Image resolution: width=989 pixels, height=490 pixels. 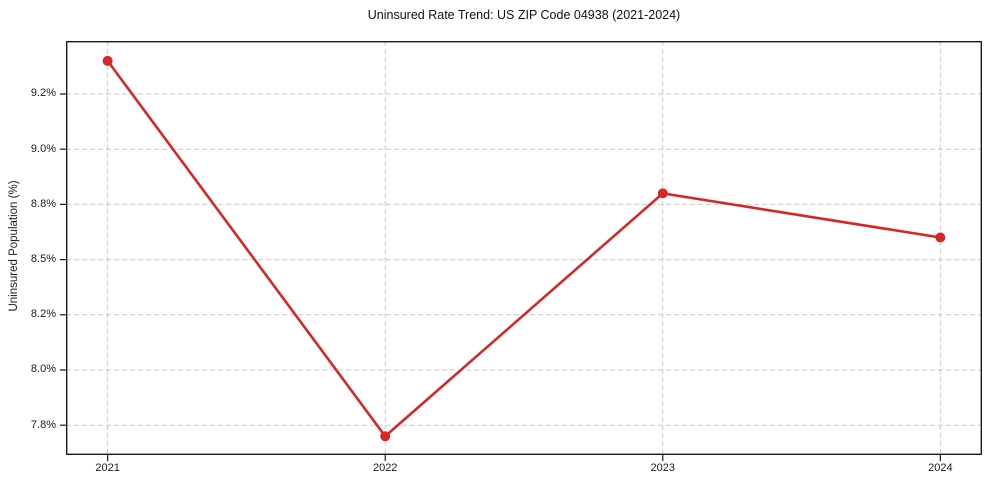 I want to click on y-tick-label: 8.8%, so click(x=43, y=203).